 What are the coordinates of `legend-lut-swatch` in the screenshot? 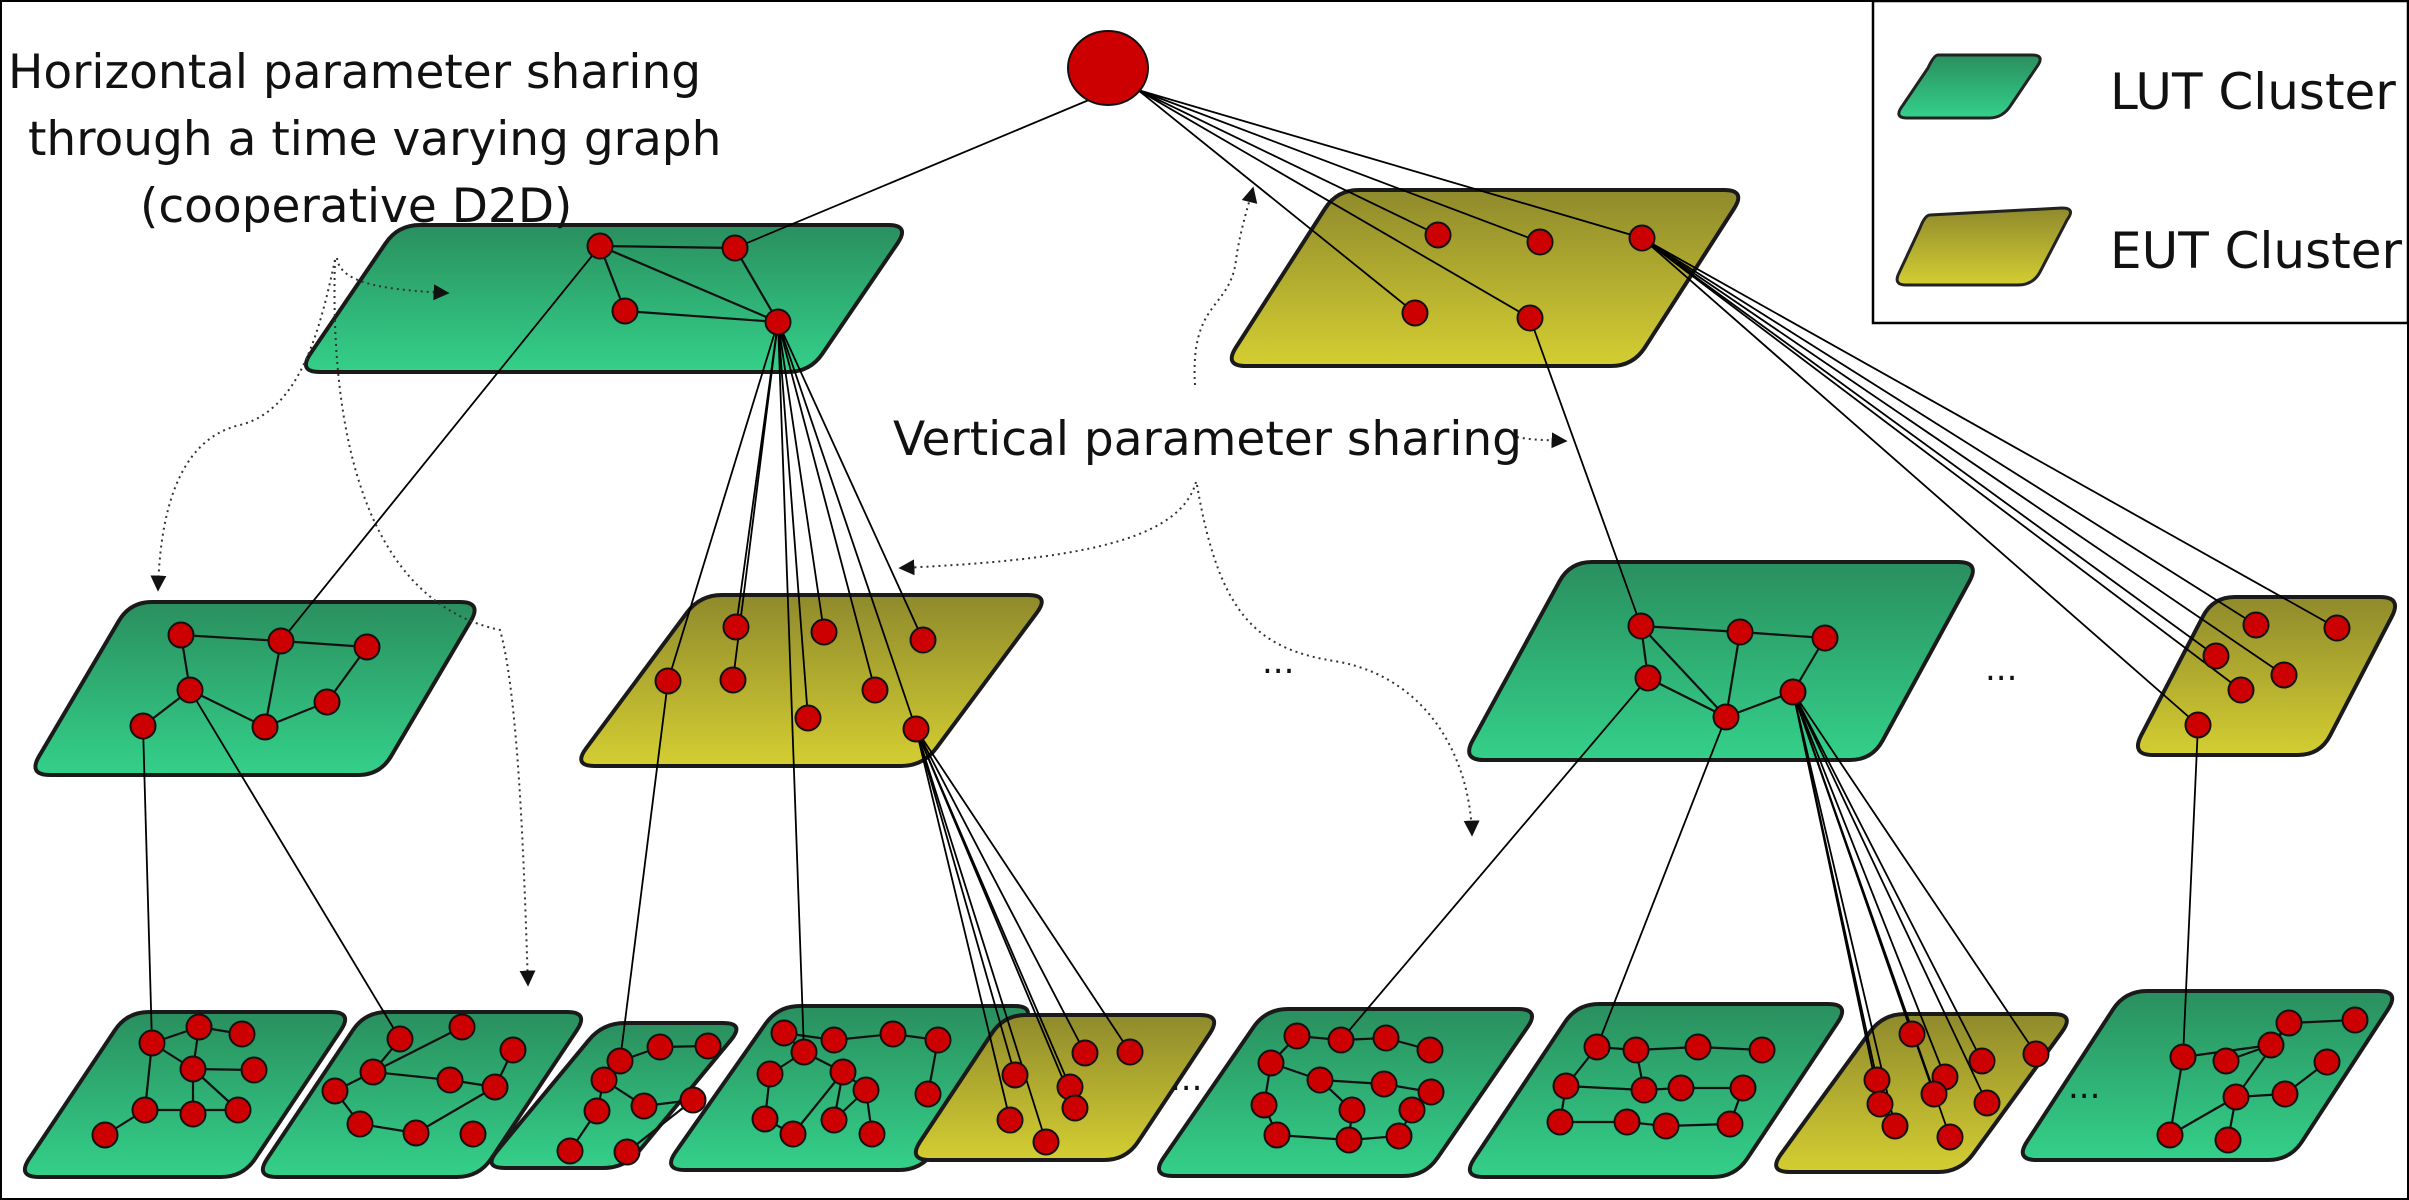 It's located at (1969, 86).